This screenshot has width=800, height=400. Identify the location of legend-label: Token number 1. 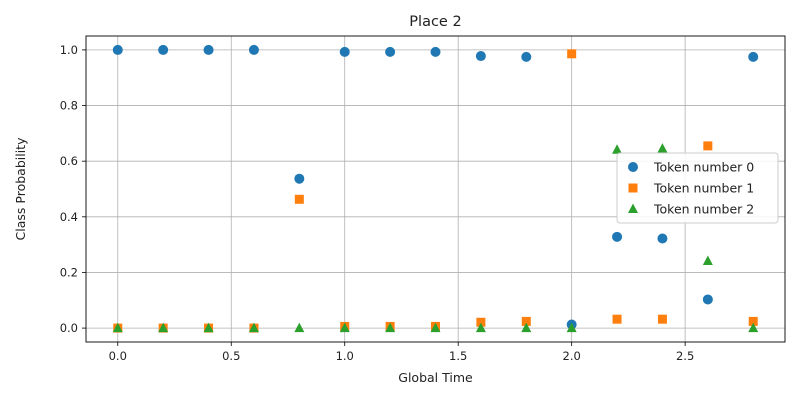
(703, 188).